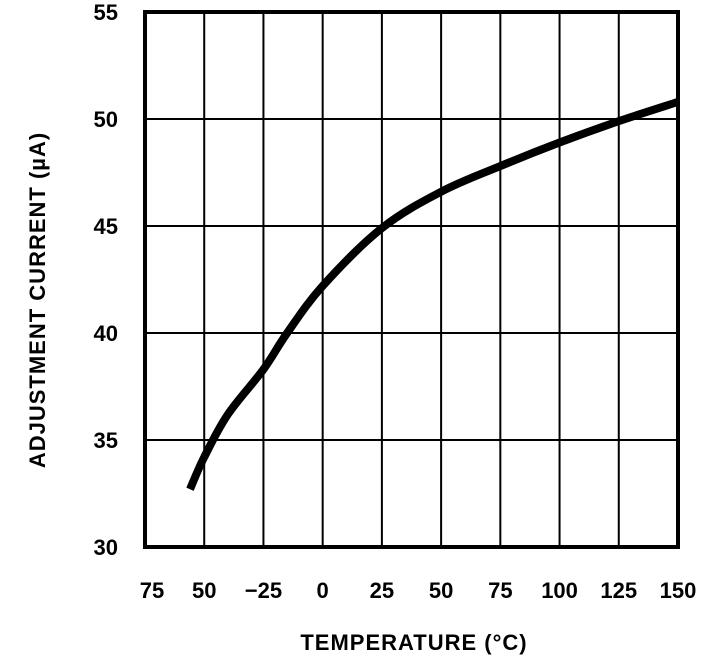 Image resolution: width=714 pixels, height=667 pixels. What do you see at coordinates (263, 590) in the screenshot?
I see `x-tick-label: −25` at bounding box center [263, 590].